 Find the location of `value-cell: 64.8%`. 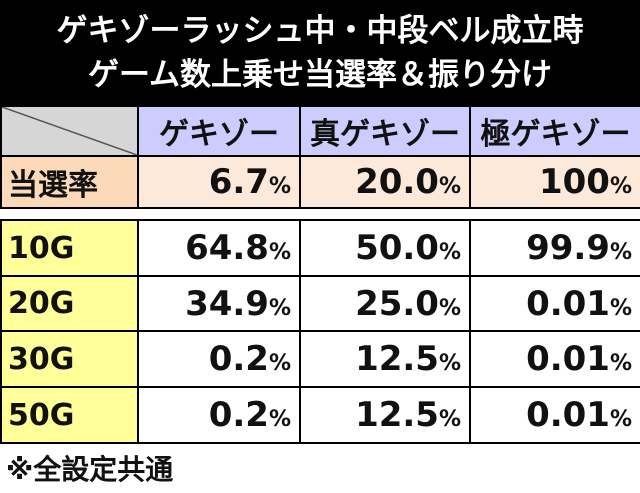

value-cell: 64.8% is located at coordinates (219, 248).